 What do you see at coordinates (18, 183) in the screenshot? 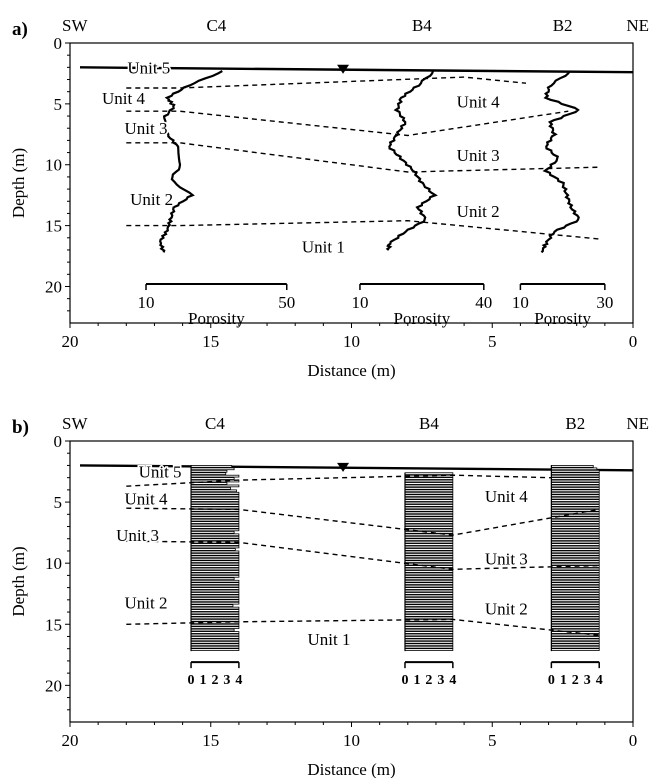
I see `y-axis-title: Depth (m)` at bounding box center [18, 183].